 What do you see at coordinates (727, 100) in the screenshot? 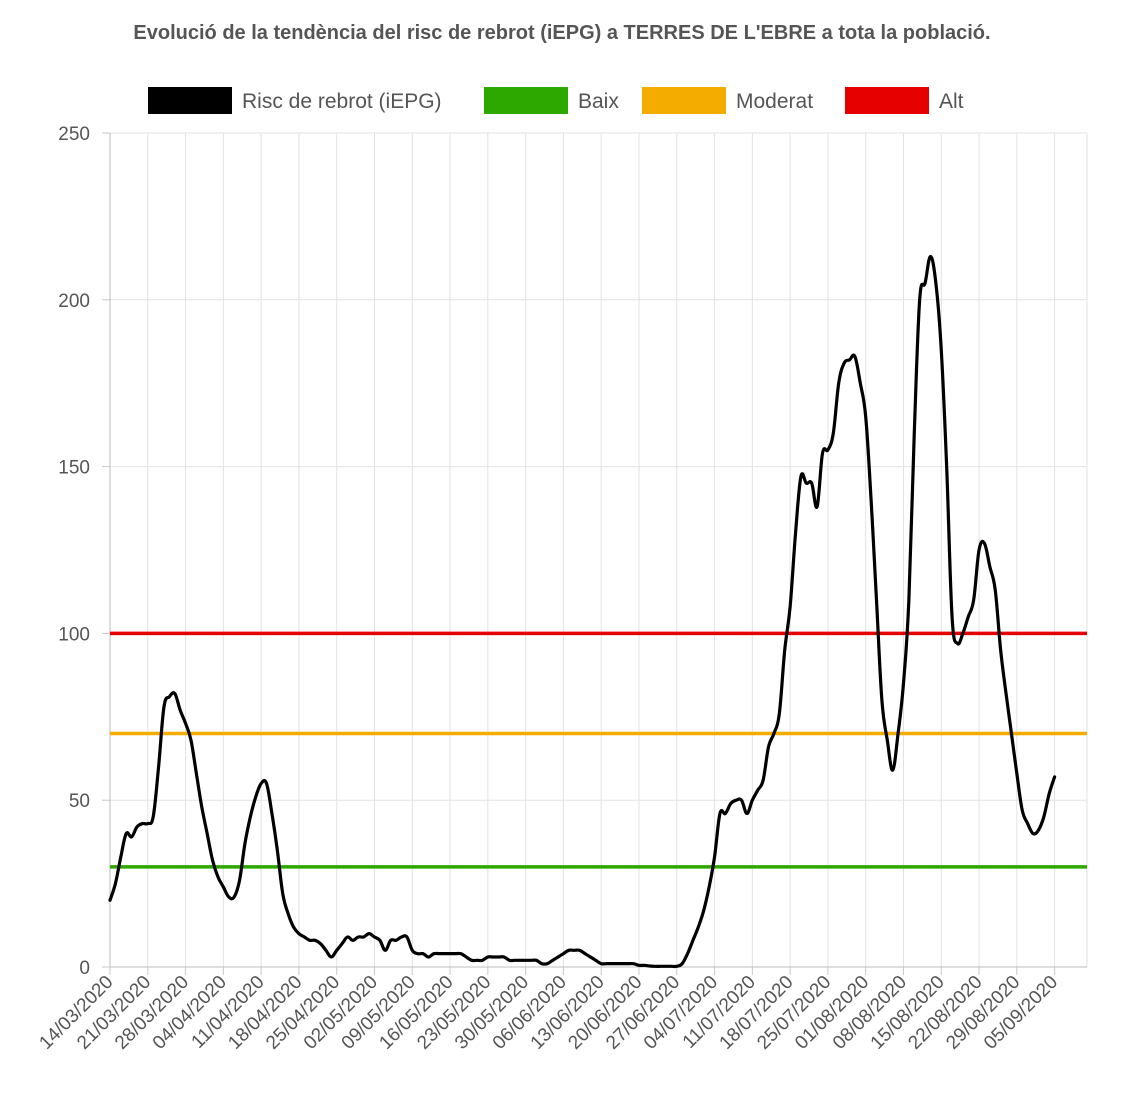
I see `legend-item: Moderat` at bounding box center [727, 100].